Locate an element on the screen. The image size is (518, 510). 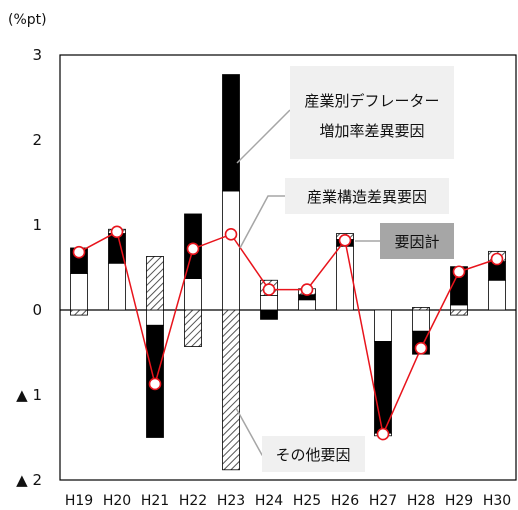
y-tick-label: ▲ 2 is located at coordinates (29, 480).